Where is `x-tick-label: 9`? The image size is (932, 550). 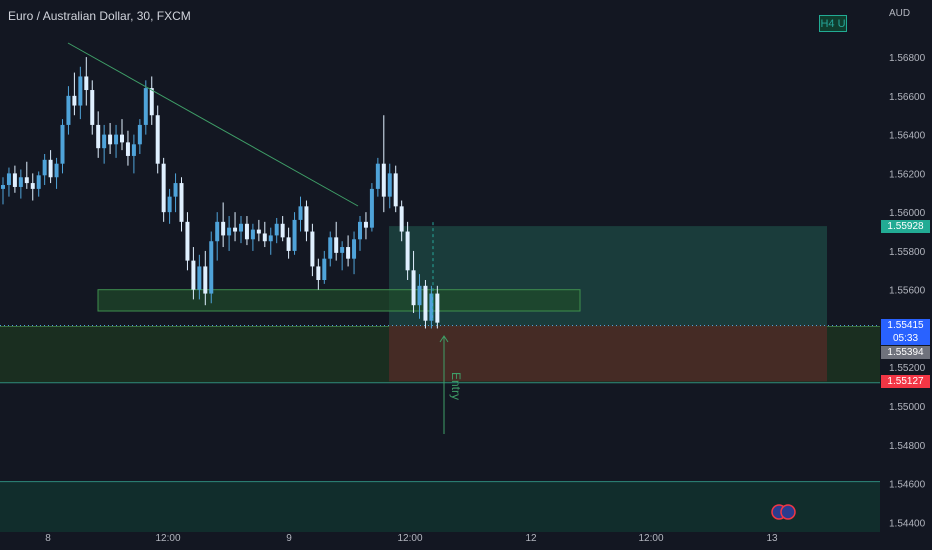 x-tick-label: 9 is located at coordinates (289, 538).